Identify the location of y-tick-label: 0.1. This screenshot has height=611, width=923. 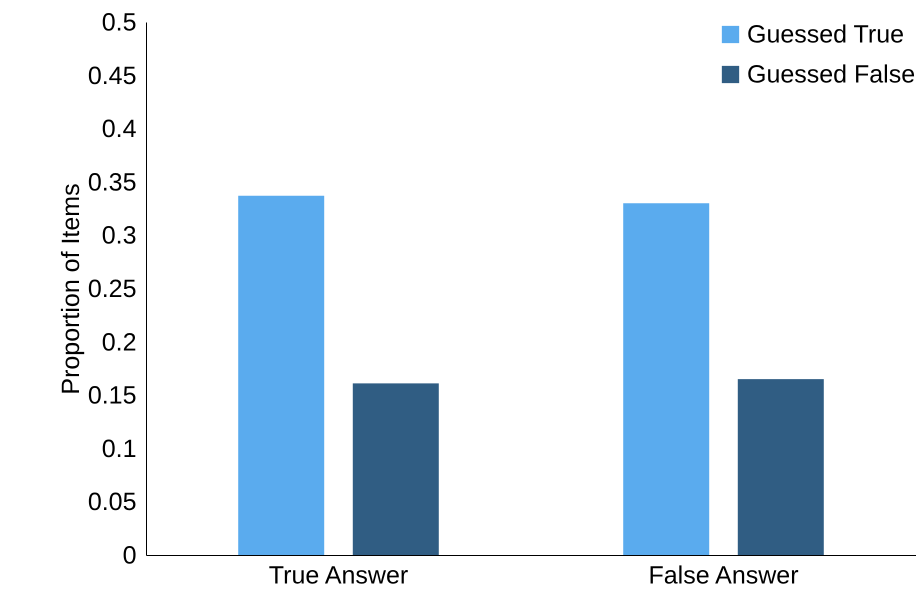
(119, 448).